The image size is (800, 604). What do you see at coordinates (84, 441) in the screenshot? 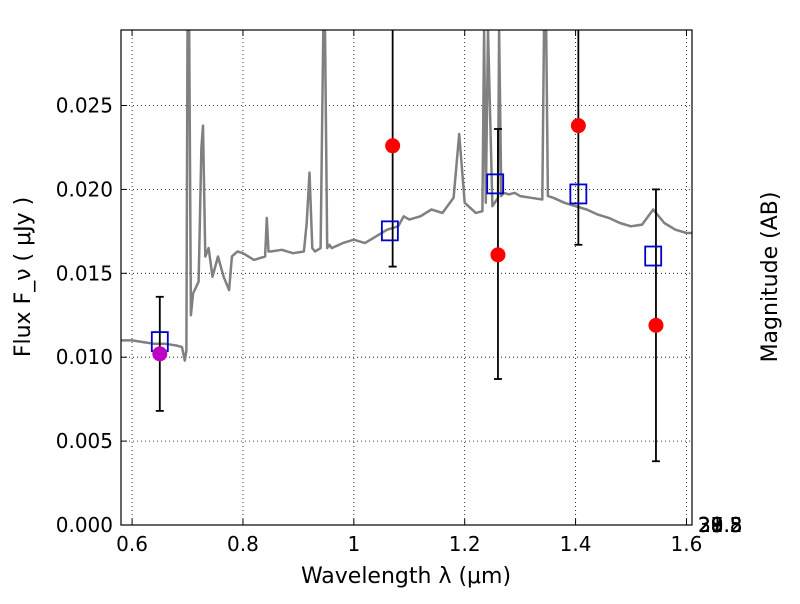
I see `y-tick-label: 0.005` at bounding box center [84, 441].